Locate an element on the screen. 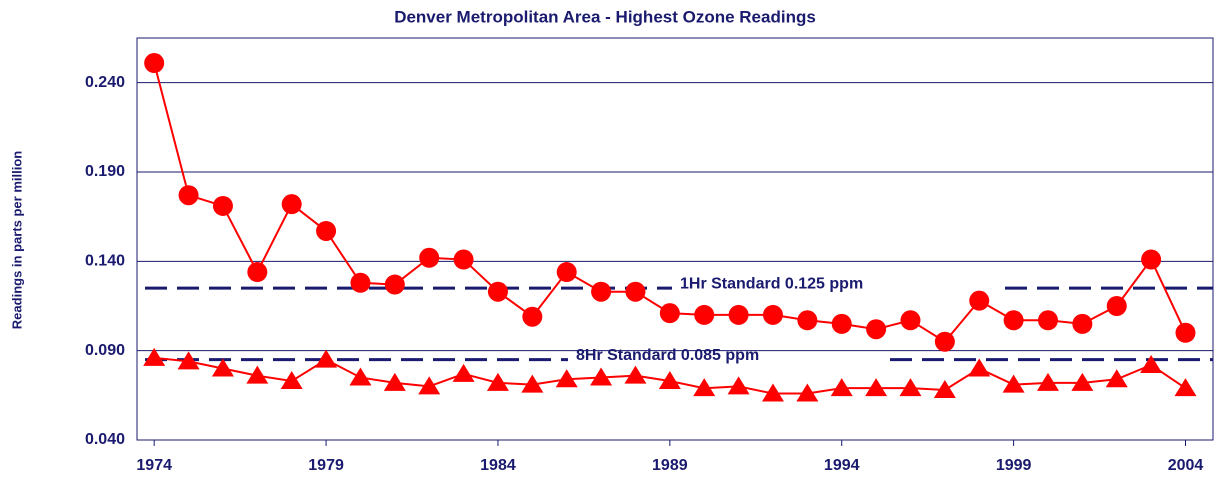 Image resolution: width=1226 pixels, height=479 pixels. y-tick-label: 0.040 is located at coordinates (105, 439).